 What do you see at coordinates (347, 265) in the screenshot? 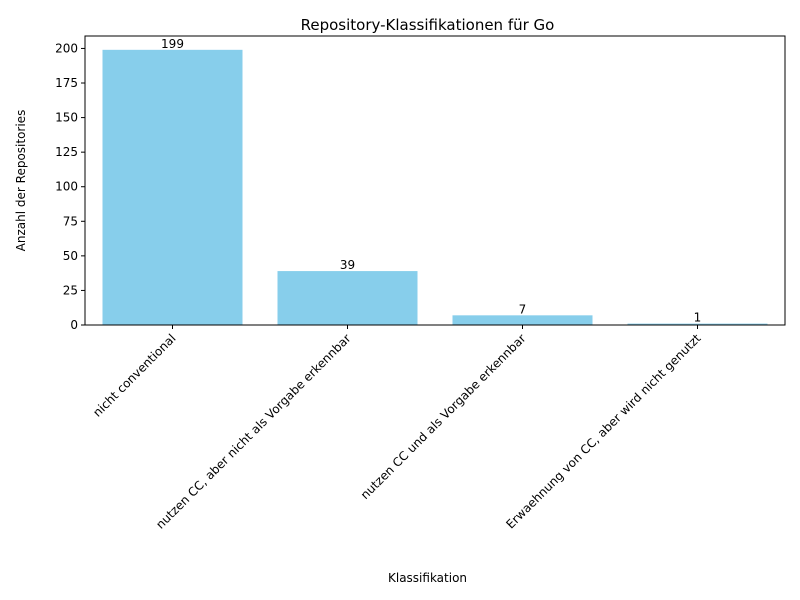
I see `data-label-2: 39` at bounding box center [347, 265].